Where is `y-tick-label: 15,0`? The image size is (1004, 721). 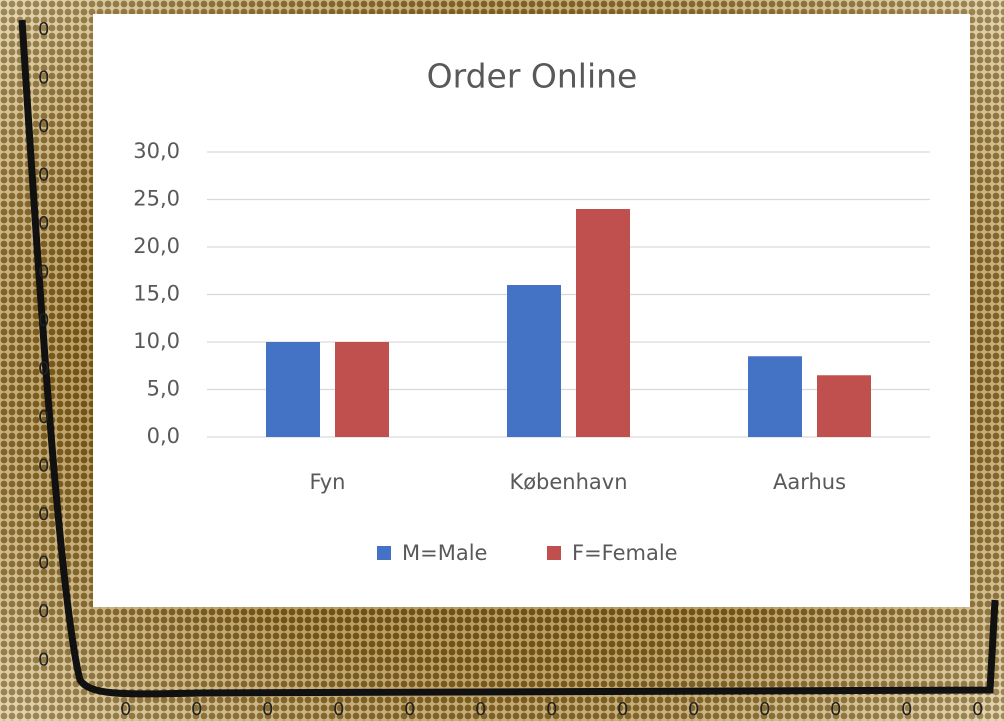
y-tick-label: 15,0 is located at coordinates (156, 294).